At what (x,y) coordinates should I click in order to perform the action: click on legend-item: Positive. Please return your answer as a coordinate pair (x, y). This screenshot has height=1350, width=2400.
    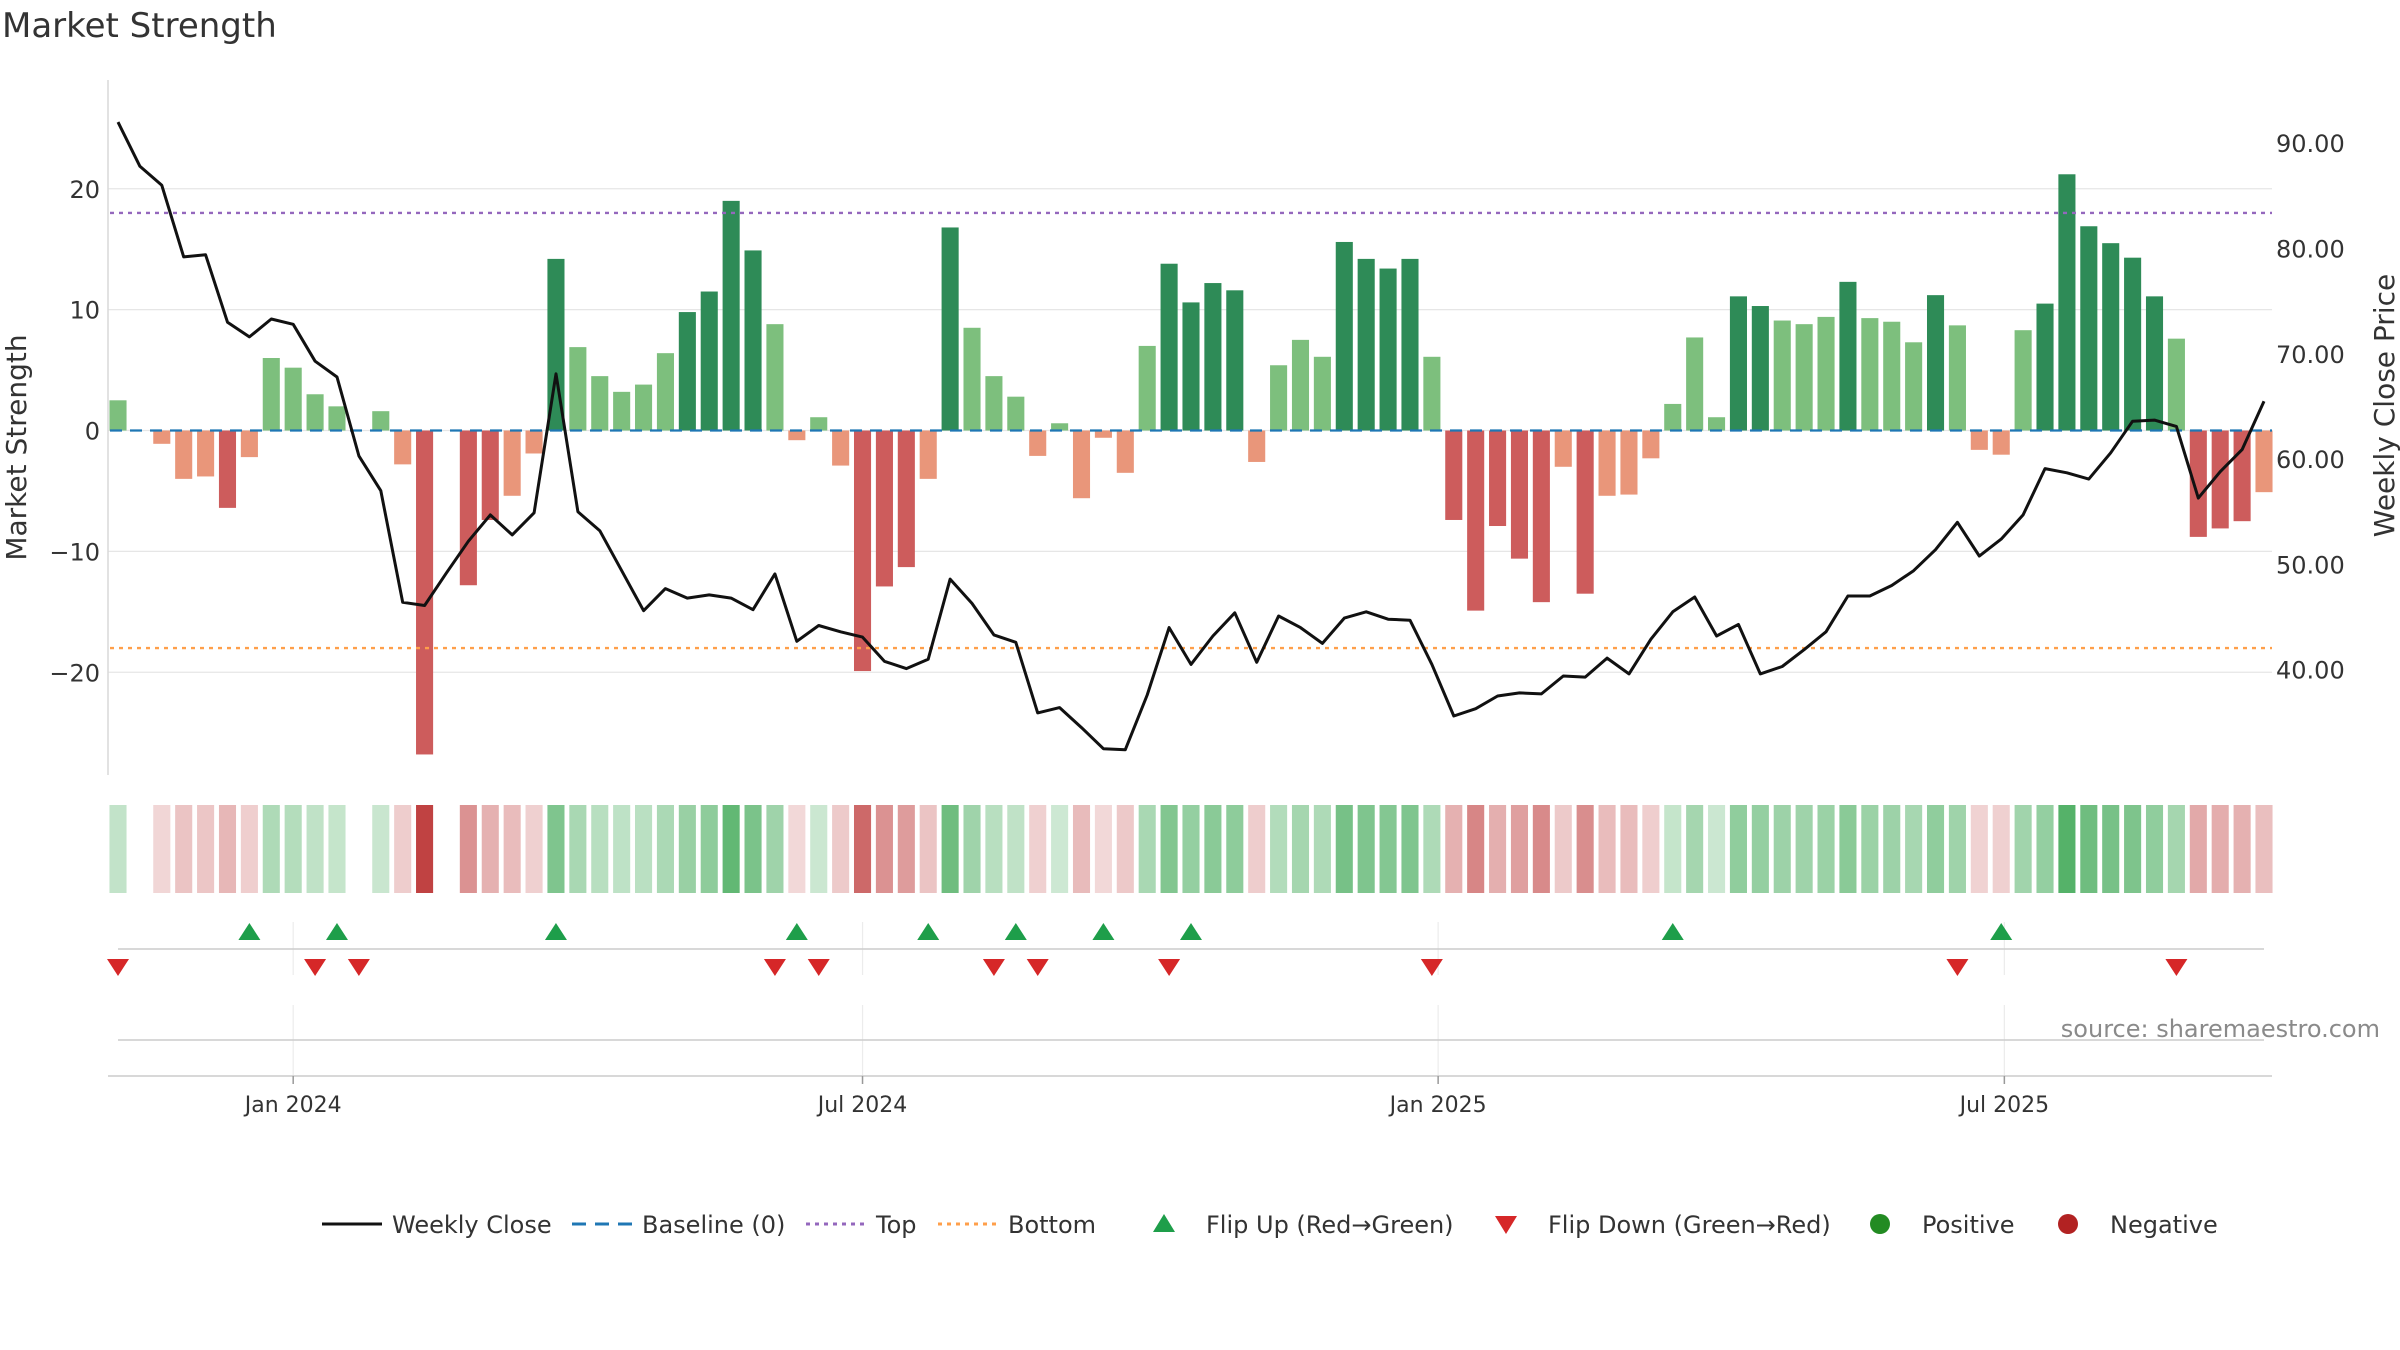
    Looking at the image, I should click on (1942, 1225).